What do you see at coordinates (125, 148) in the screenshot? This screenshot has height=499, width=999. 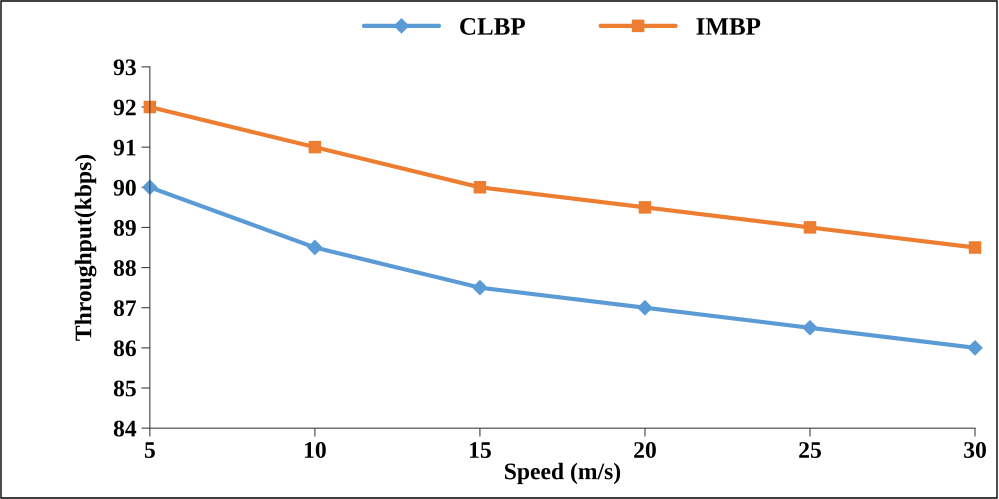 I see `y-tick-label: 91` at bounding box center [125, 148].